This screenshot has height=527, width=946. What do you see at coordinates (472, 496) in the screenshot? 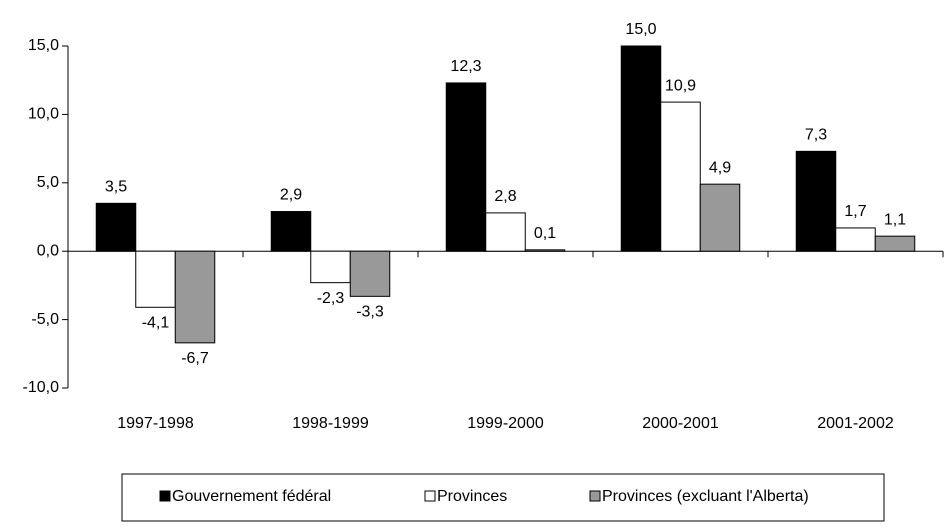
I see `legend-label: Provinces` at bounding box center [472, 496].